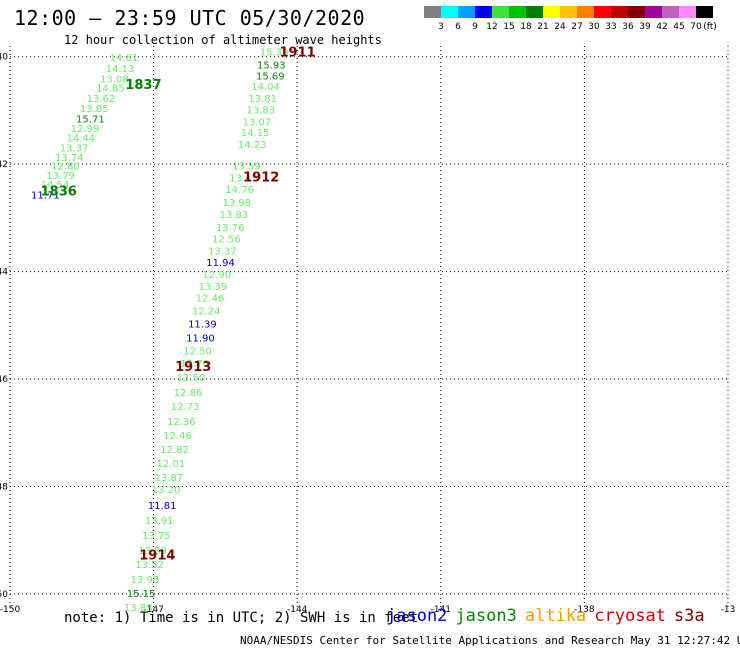 Image resolution: width=740 pixels, height=650 pixels. What do you see at coordinates (55, 185) in the screenshot?
I see `wave-height-value: 14.54` at bounding box center [55, 185].